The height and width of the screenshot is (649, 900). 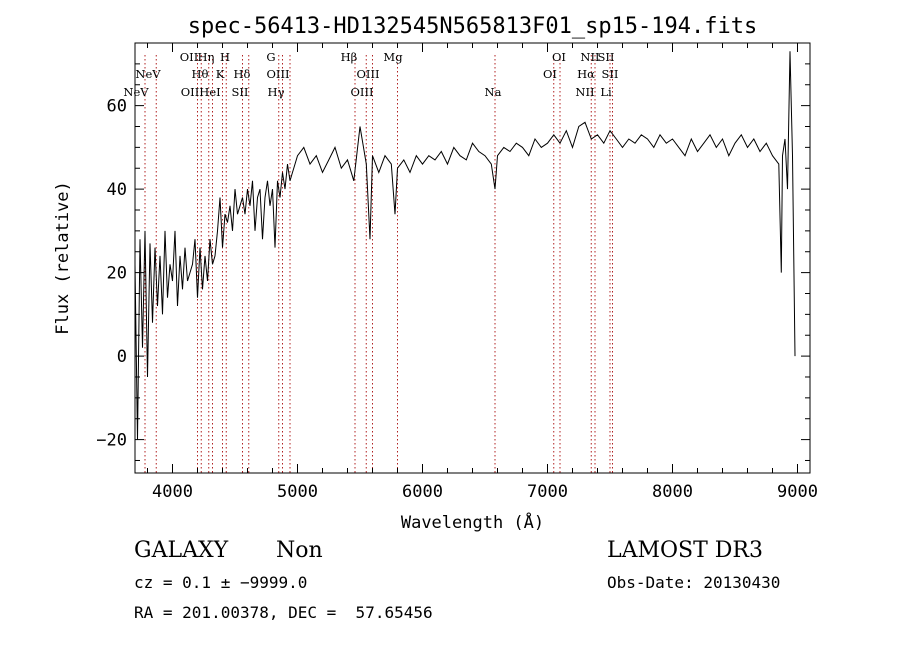 What do you see at coordinates (493, 92) in the screenshot?
I see `spectral-line-label: Na` at bounding box center [493, 92].